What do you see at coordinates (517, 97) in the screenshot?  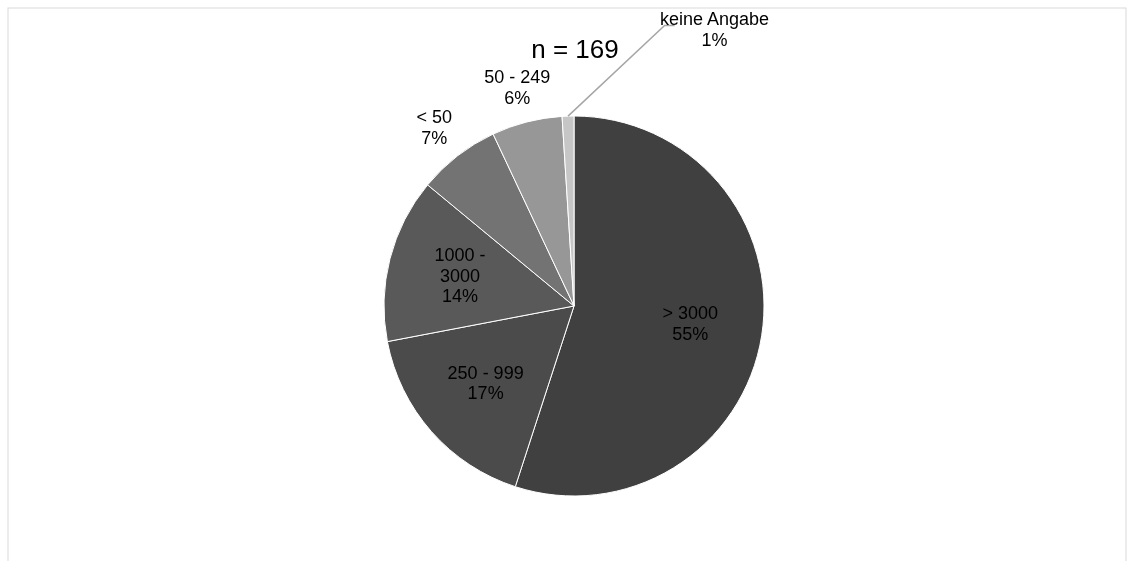 I see `data-label: 6%` at bounding box center [517, 97].